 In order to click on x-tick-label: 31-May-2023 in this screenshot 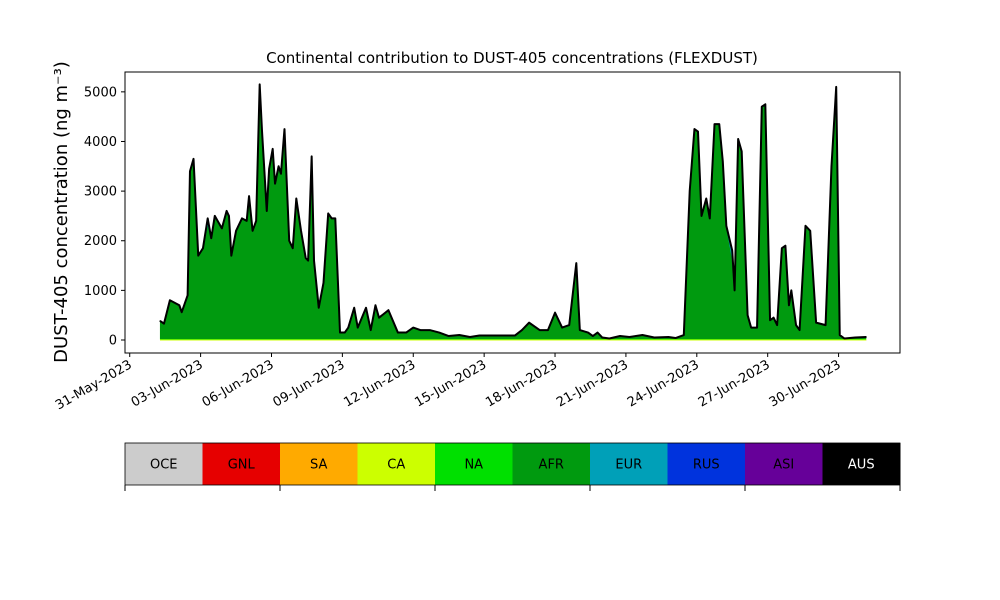, I will do `click(94, 385)`.